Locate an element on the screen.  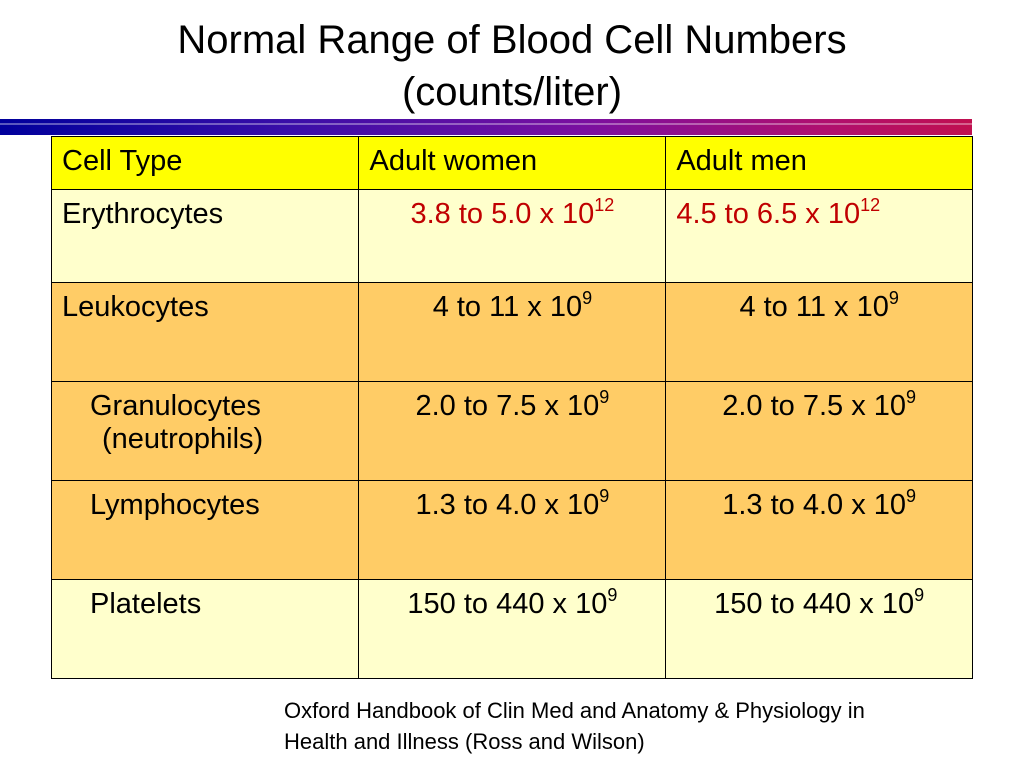
men-range: 4 to 11 x 10 is located at coordinates (814, 307).